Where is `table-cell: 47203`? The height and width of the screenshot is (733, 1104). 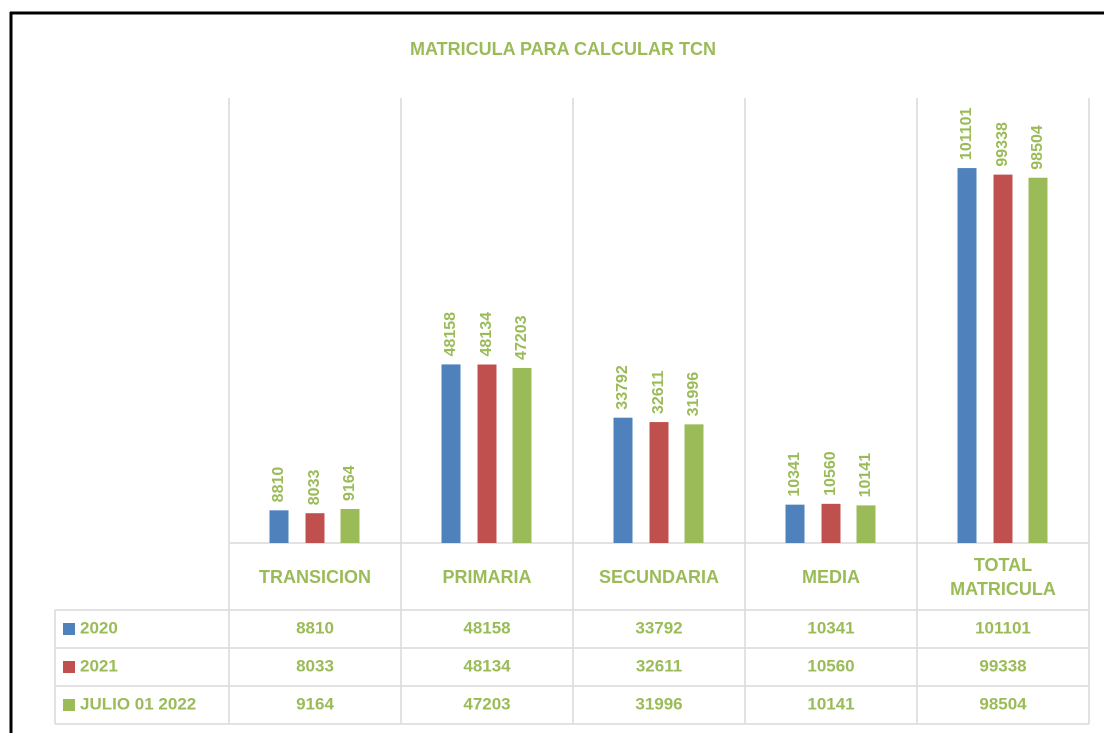 table-cell: 47203 is located at coordinates (486, 703).